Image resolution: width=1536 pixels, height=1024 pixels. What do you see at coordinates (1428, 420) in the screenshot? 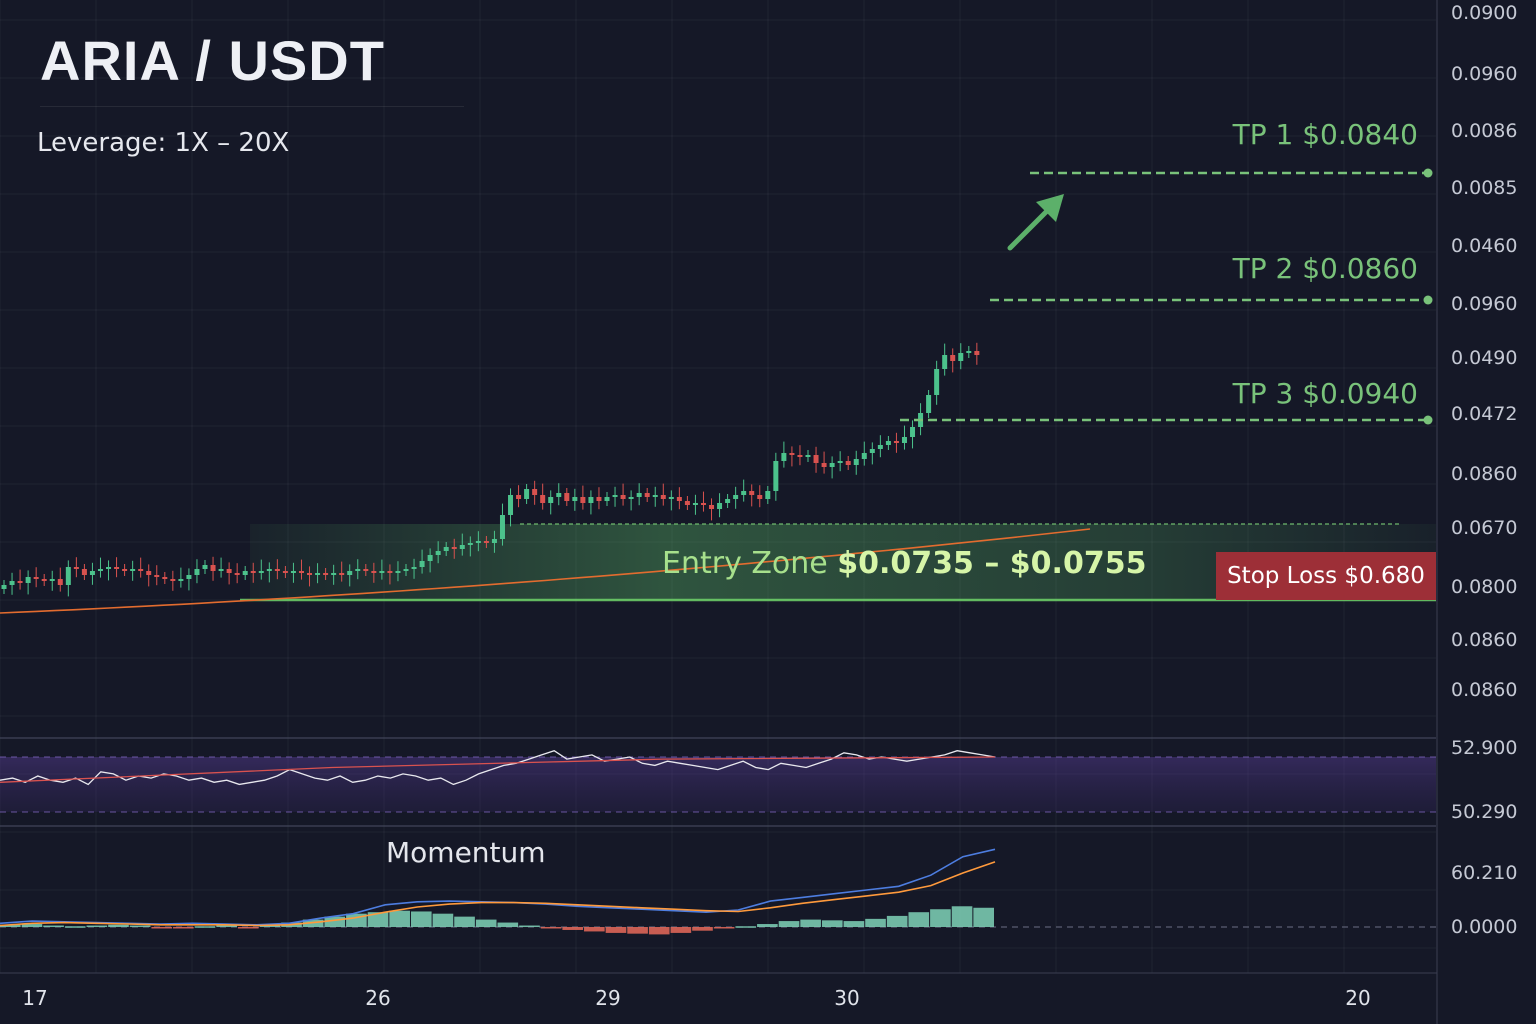
I see `target-dot` at bounding box center [1428, 420].